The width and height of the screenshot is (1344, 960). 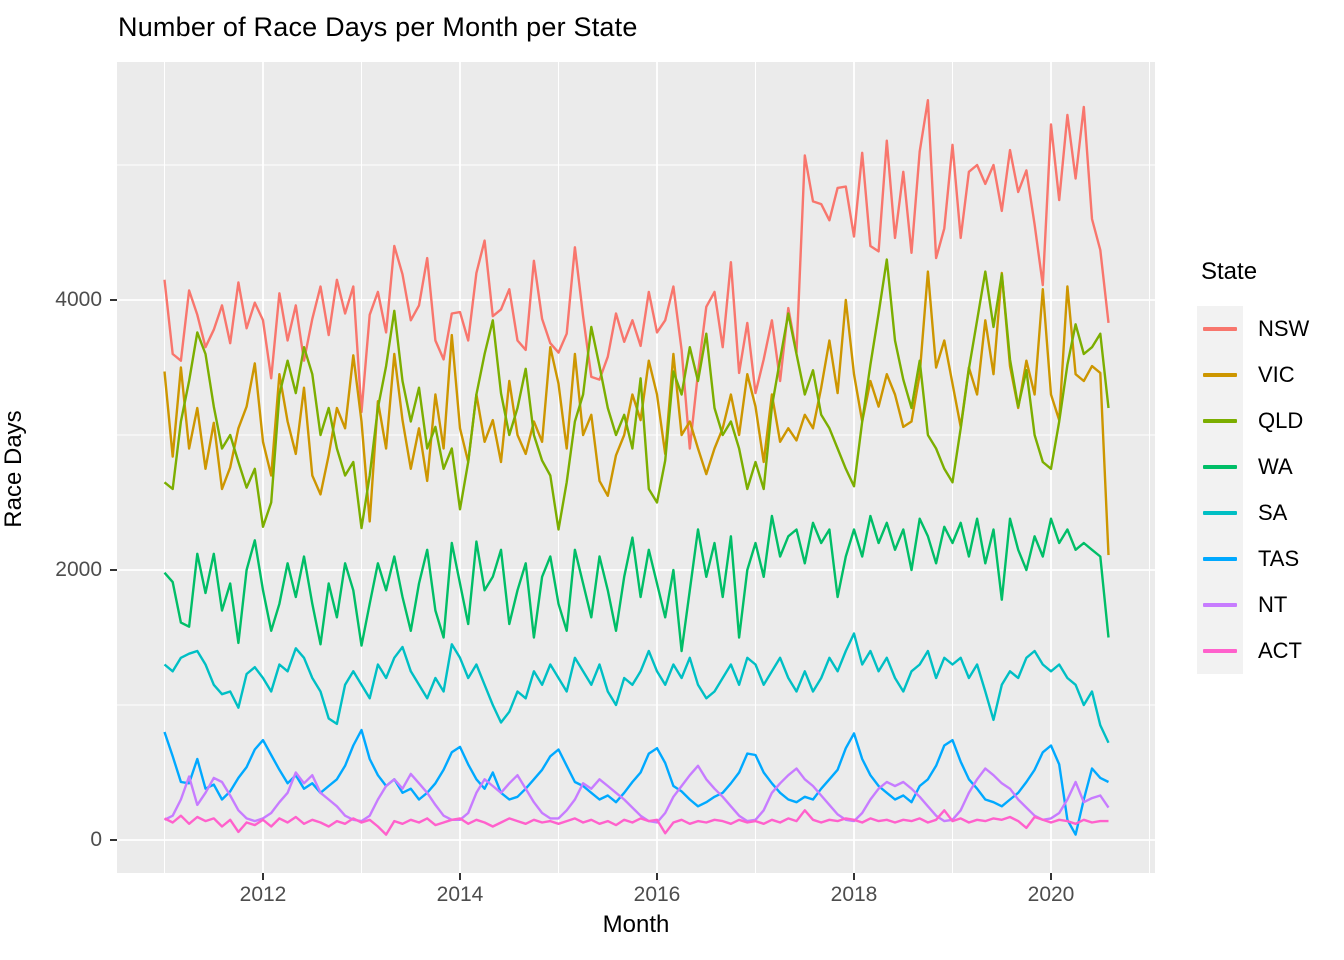 I want to click on x-tick-label-2020: 2020, so click(x=1051, y=894).